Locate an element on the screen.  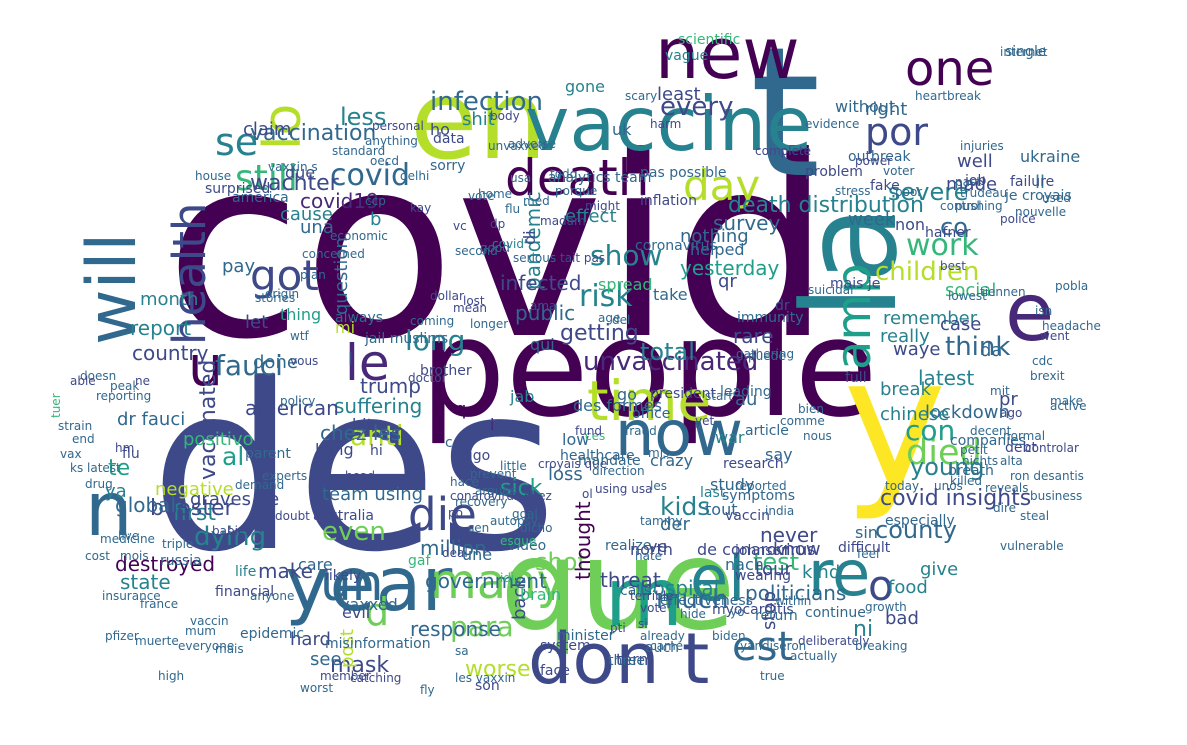
word-tiennen: tiennen is located at coordinates (1003, 292).